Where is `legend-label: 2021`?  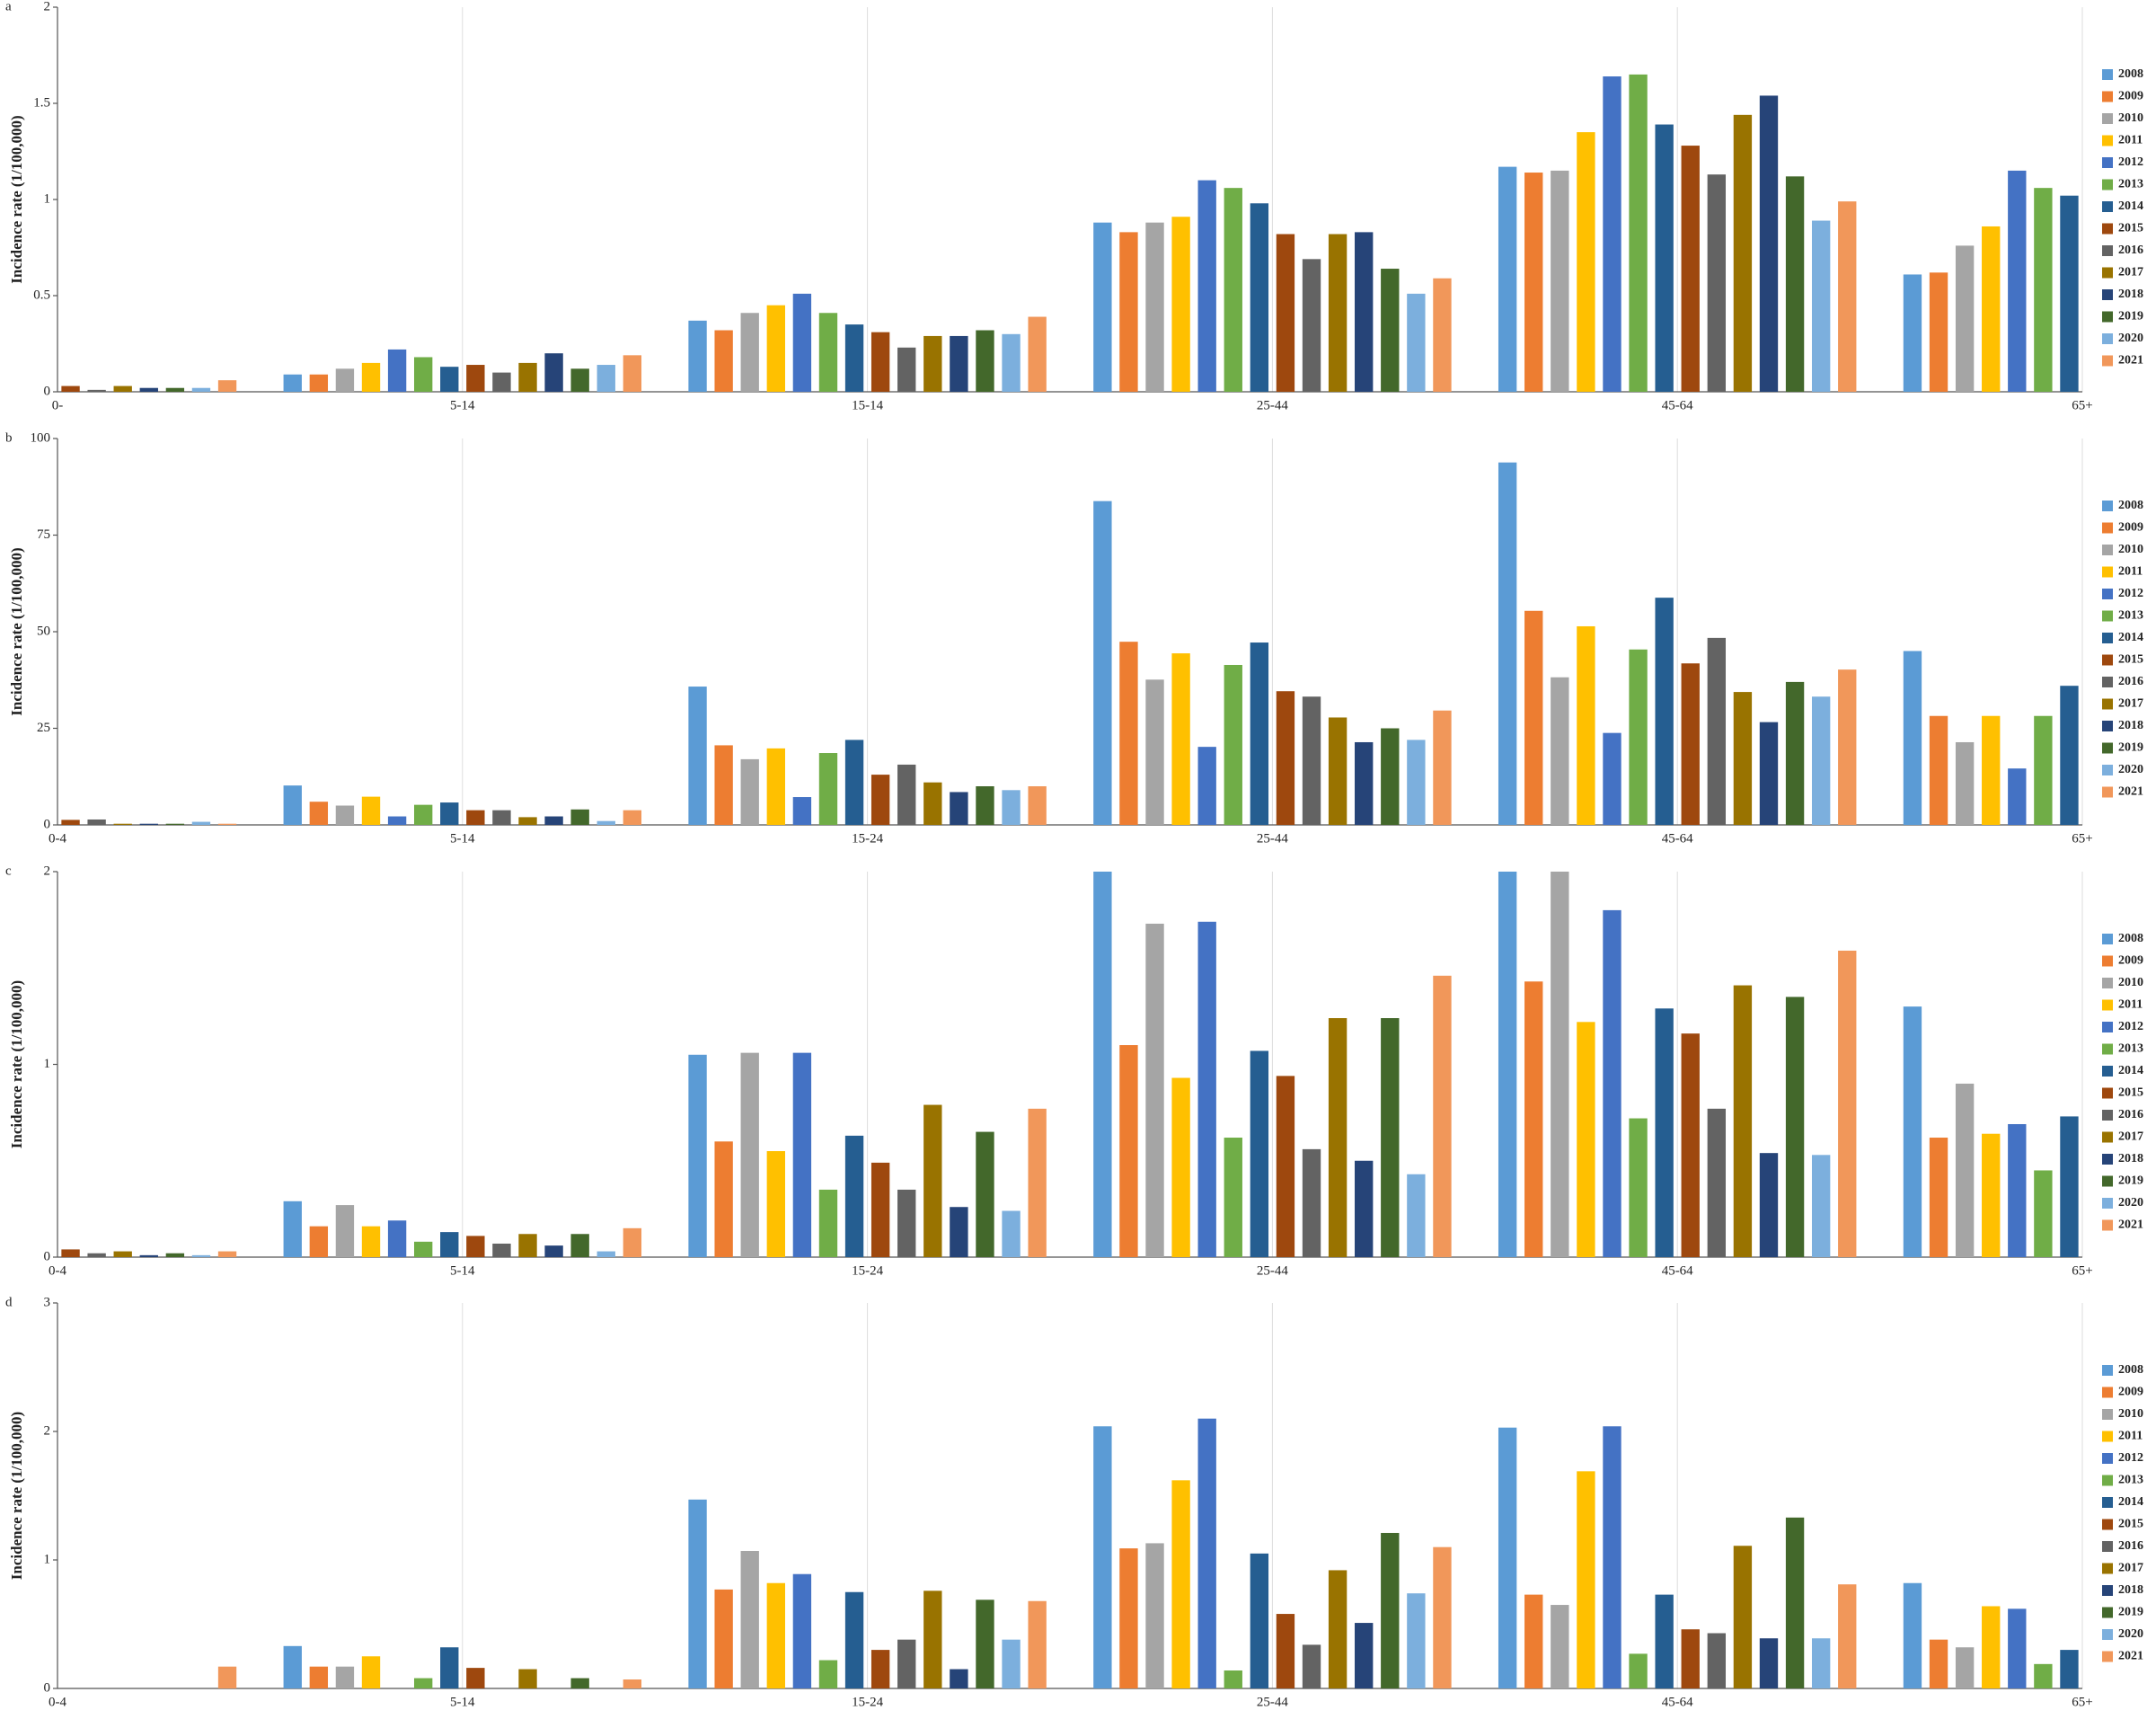 legend-label: 2021 is located at coordinates (2130, 361).